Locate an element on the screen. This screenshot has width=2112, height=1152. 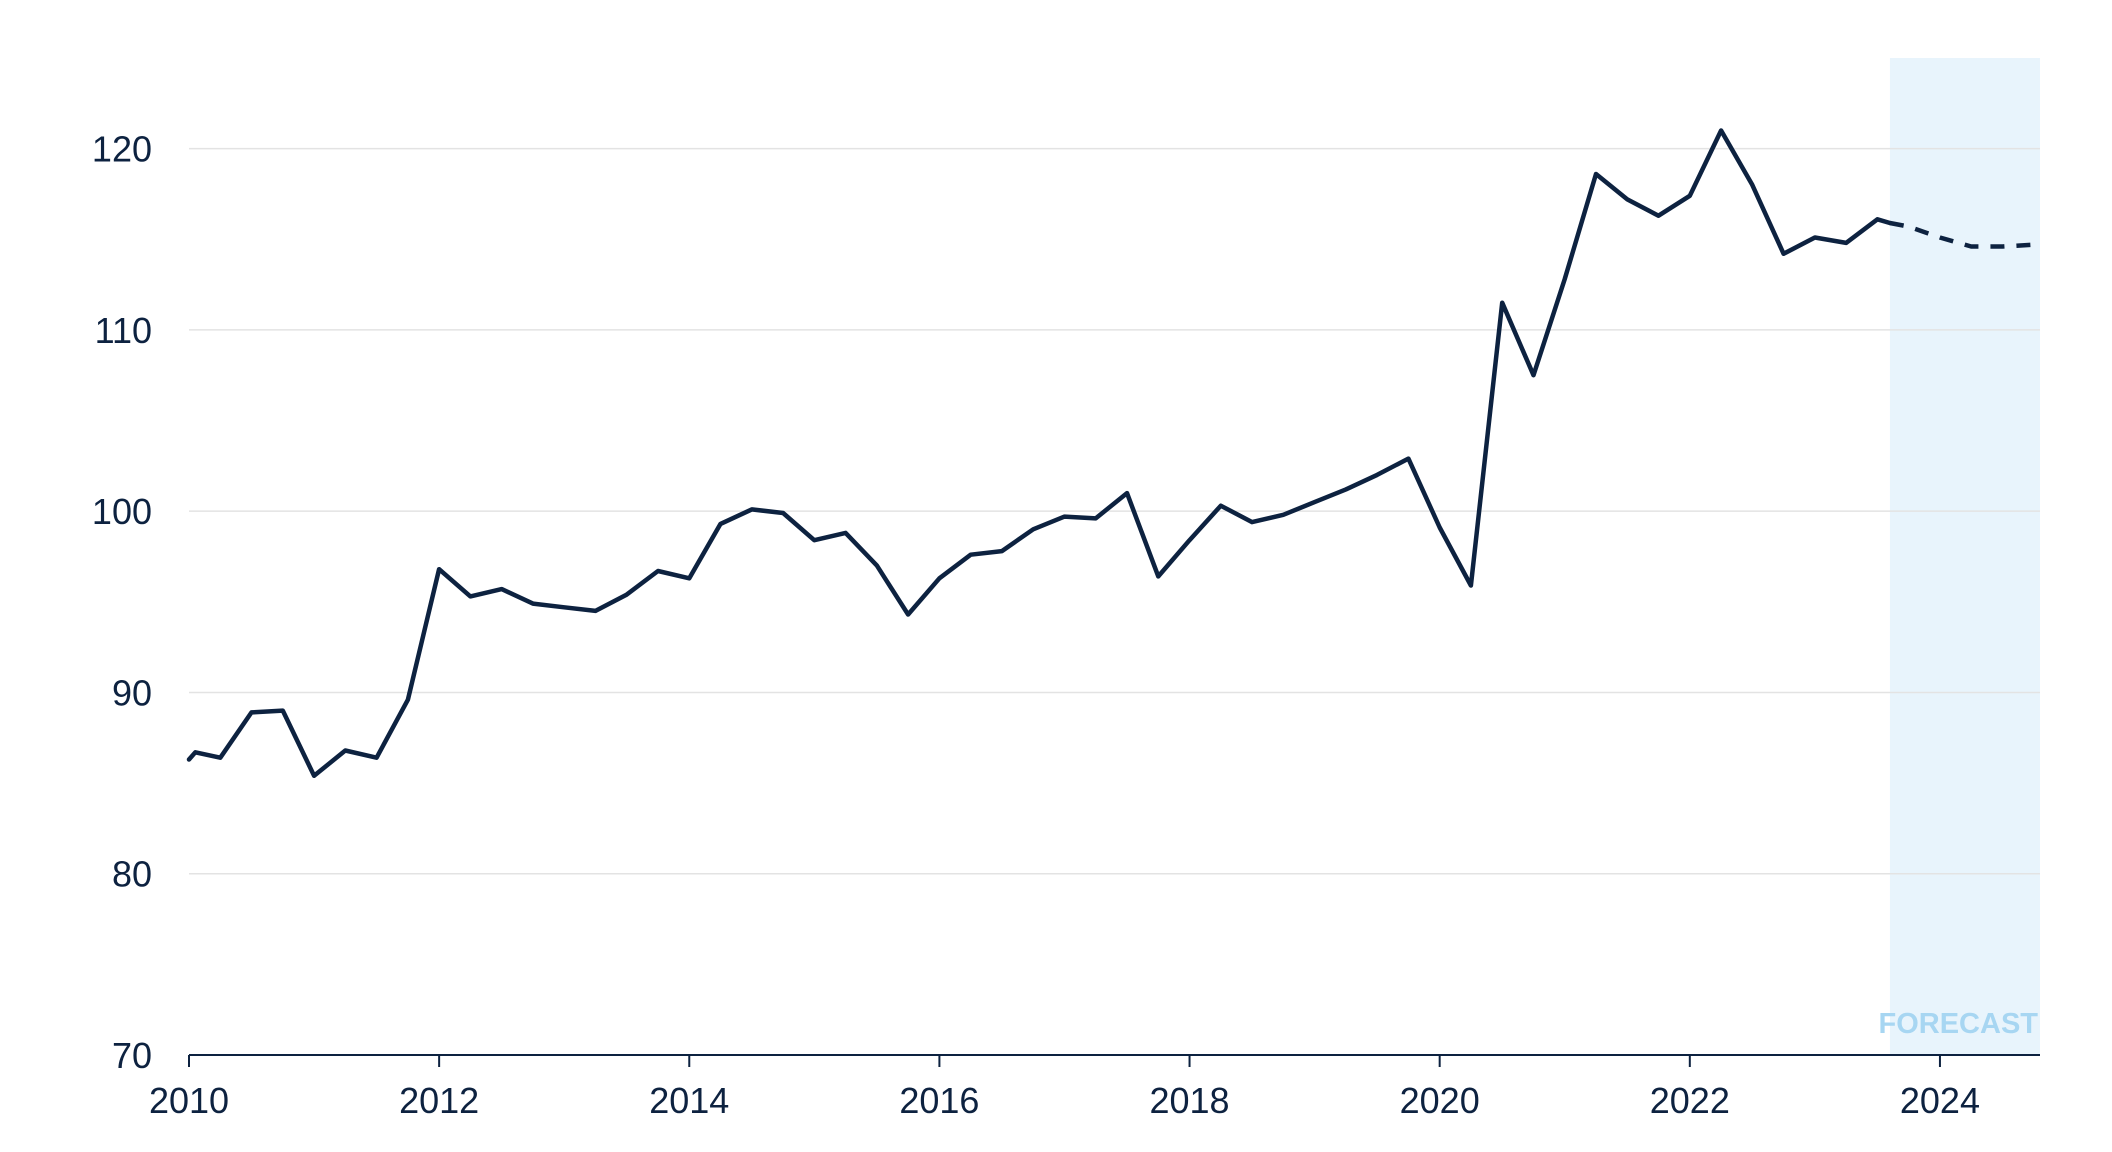
x-tick-label: 2020 is located at coordinates (1440, 1100).